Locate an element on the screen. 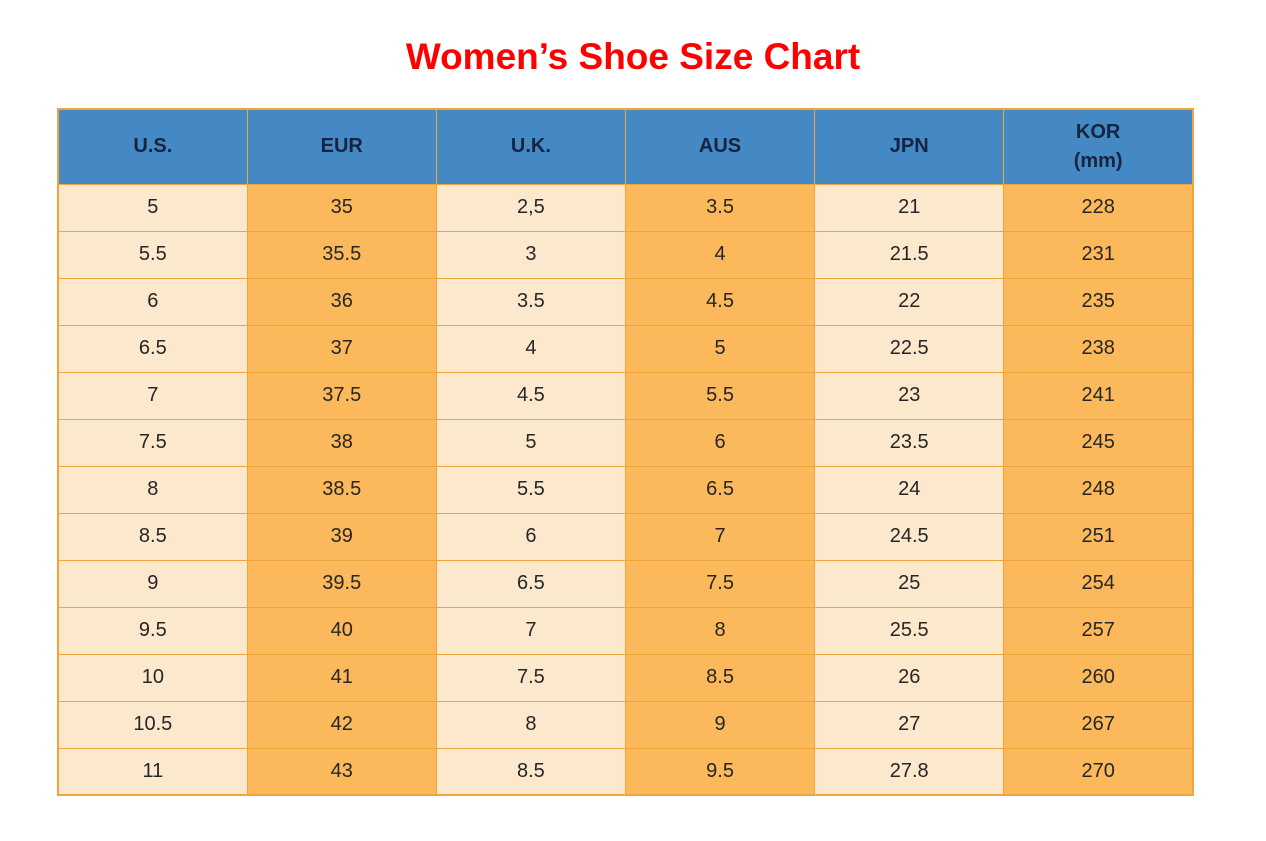 The width and height of the screenshot is (1266, 841). column-header-aus: AUS is located at coordinates (720, 146).